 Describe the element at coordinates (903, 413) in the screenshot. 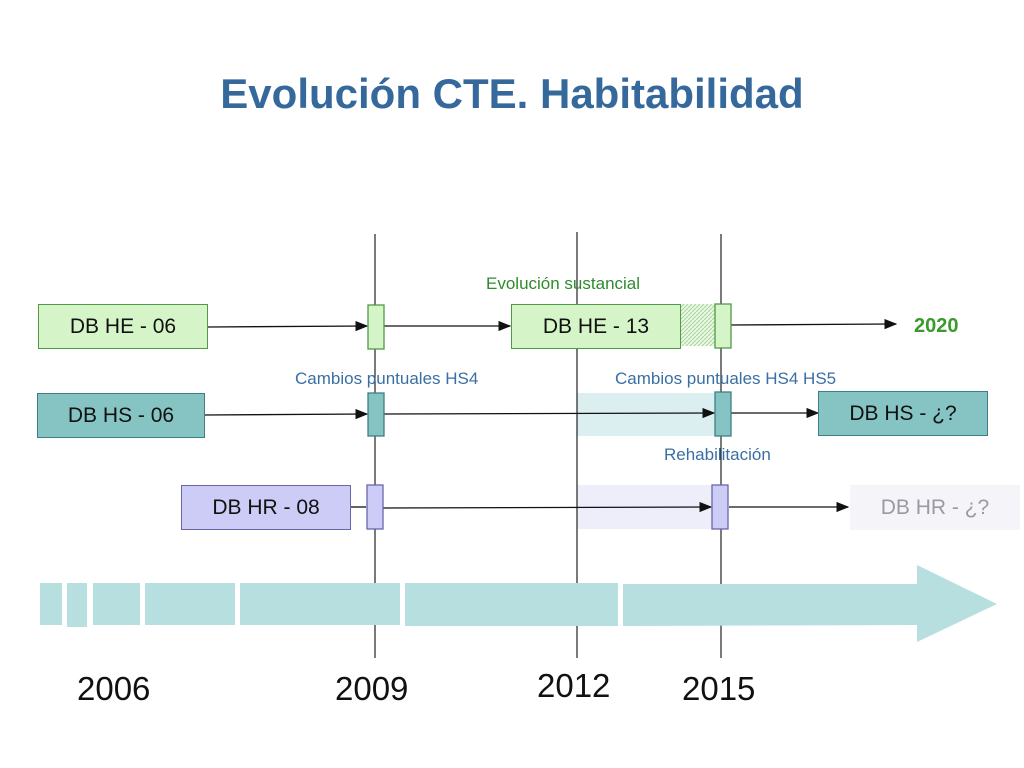

I see `doc-box-hs-future: DB HS - ¿?` at that location.